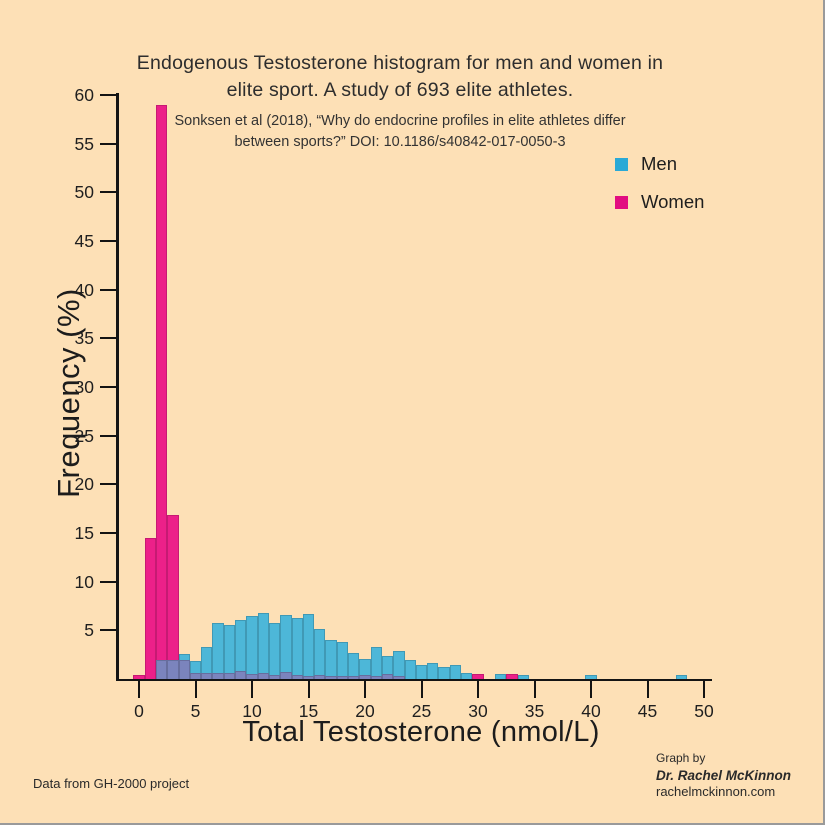 This screenshot has width=825, height=825. I want to click on y-tick-label: 15, so click(84, 533).